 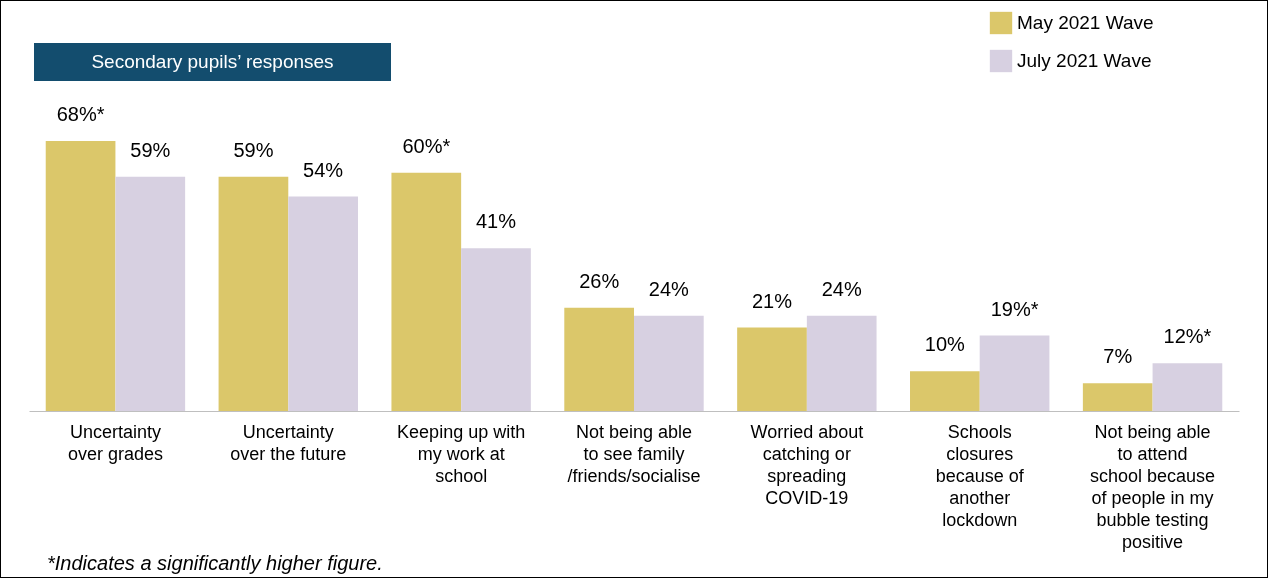 I want to click on data-label: 68%*, so click(x=80, y=114).